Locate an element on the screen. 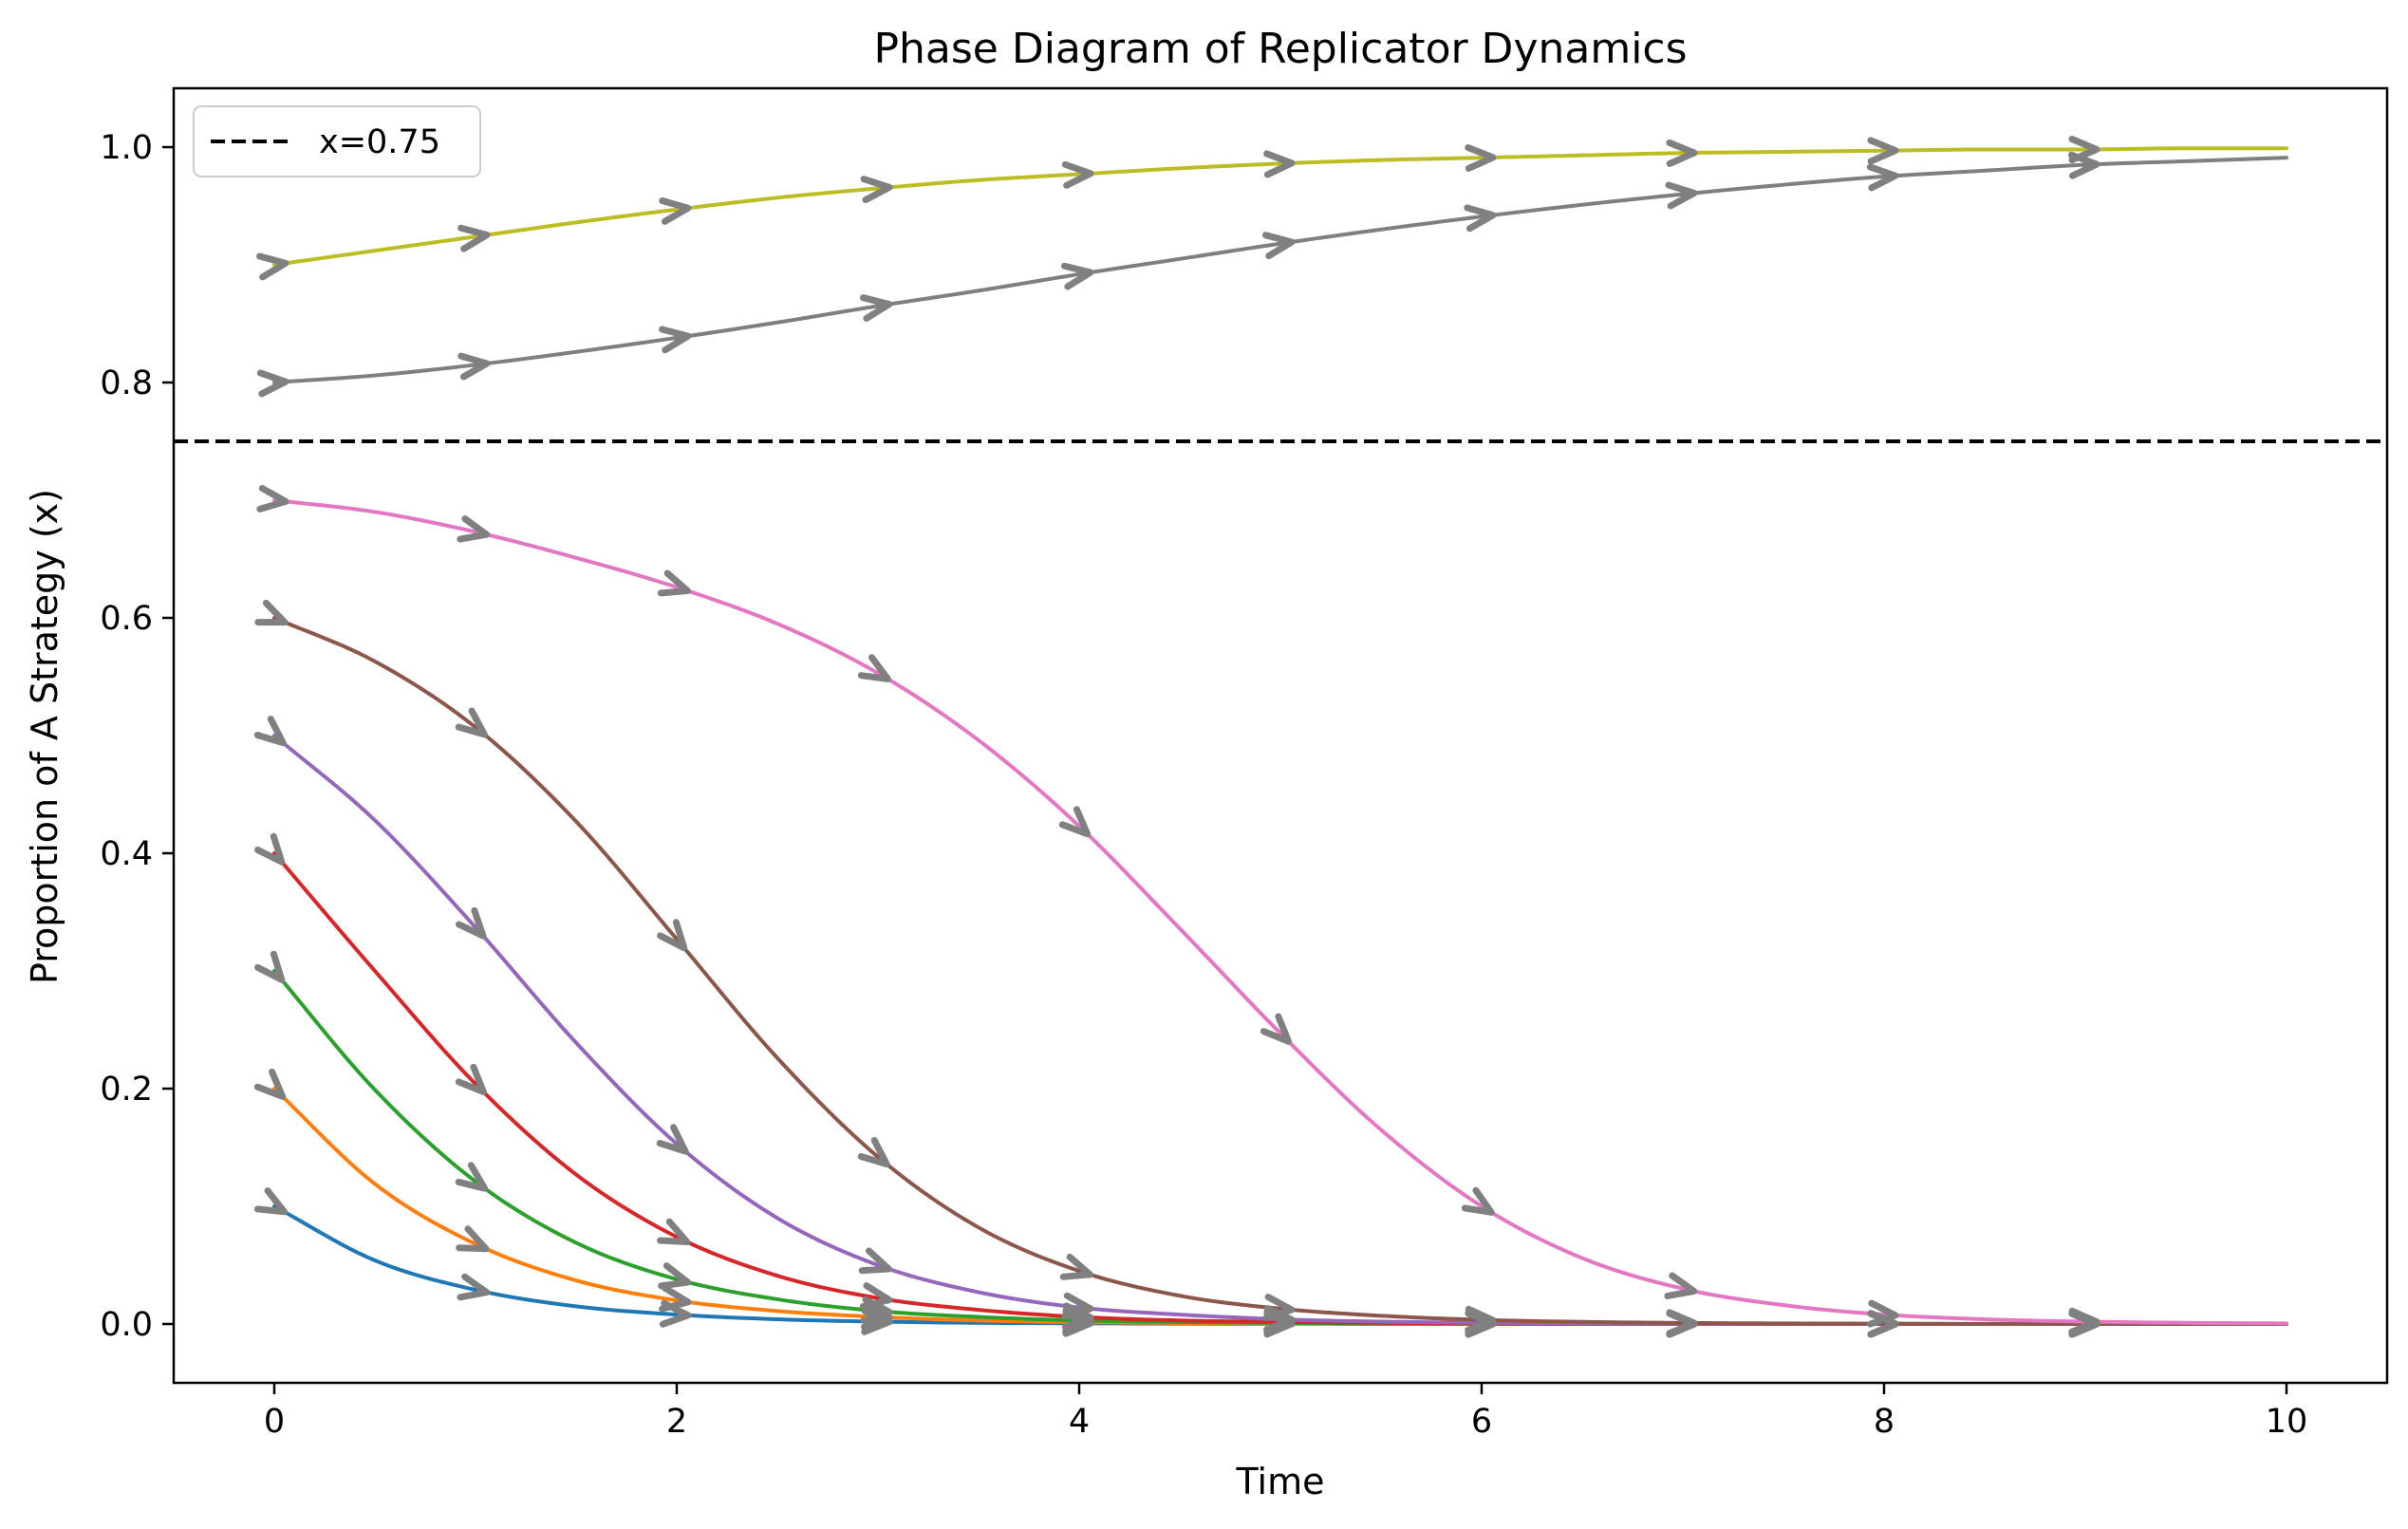 Image resolution: width=2408 pixels, height=1529 pixels. x-tick-label: 4 is located at coordinates (1079, 1422).